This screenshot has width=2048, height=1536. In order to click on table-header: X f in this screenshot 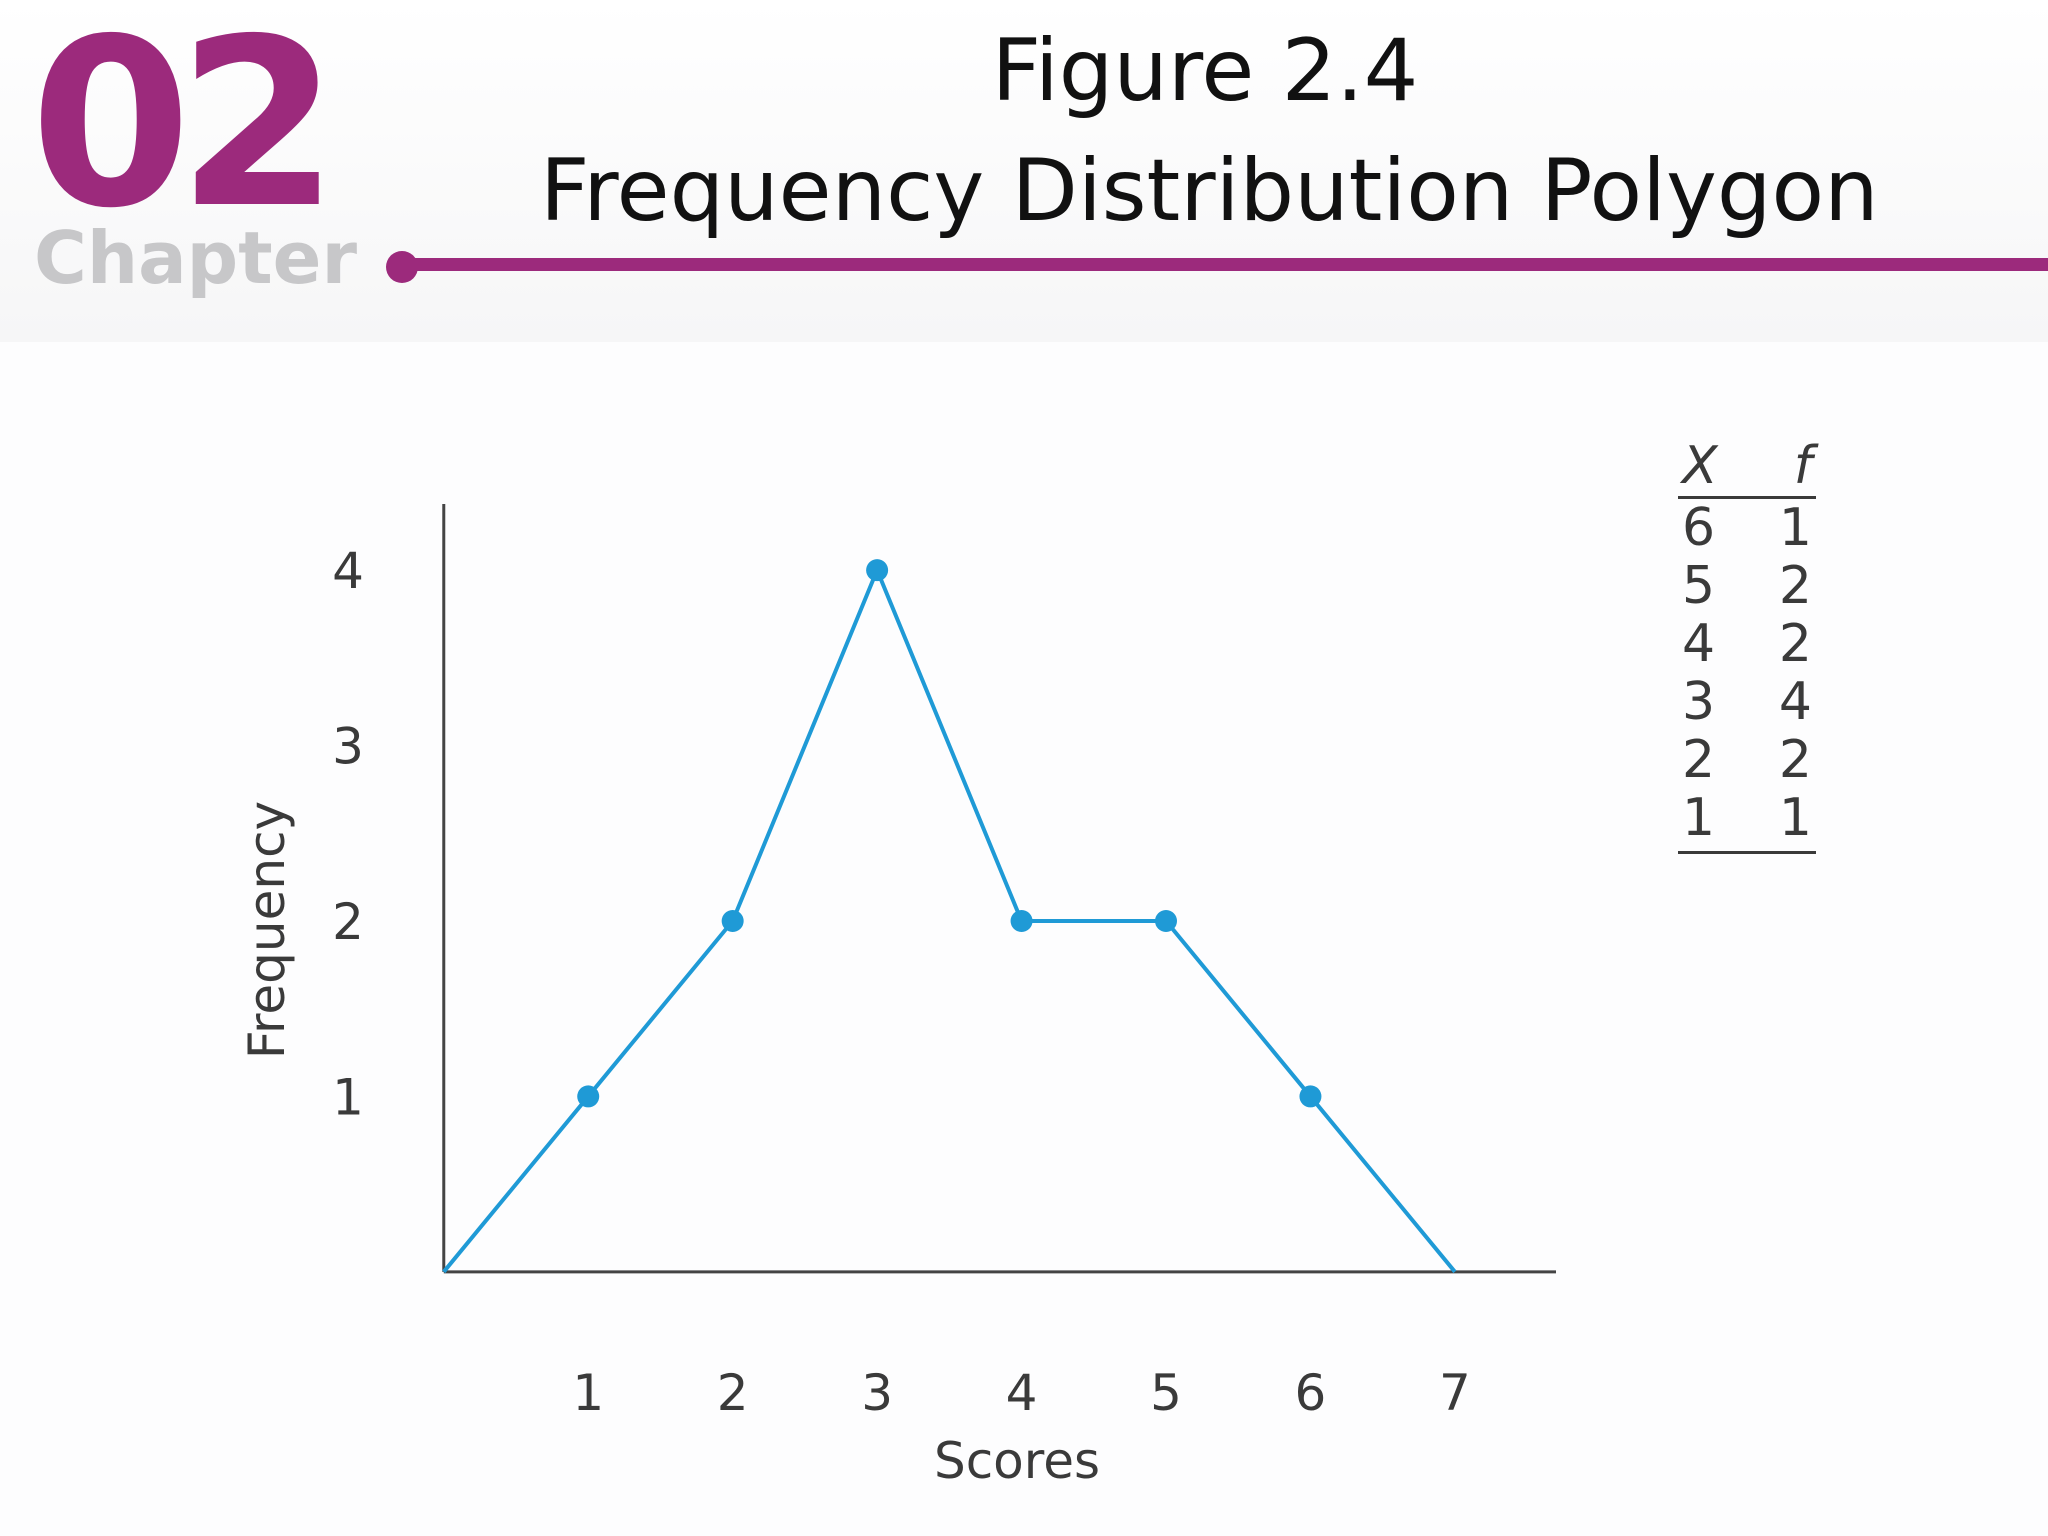, I will do `click(1747, 467)`.